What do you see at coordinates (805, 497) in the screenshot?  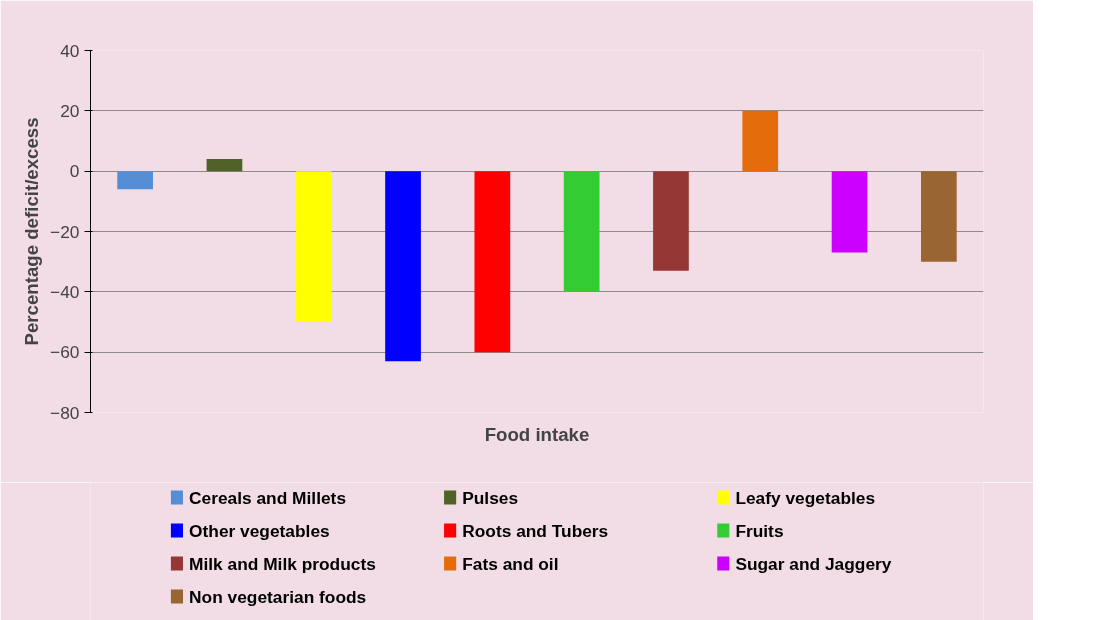 I see `legend-label: Leafy vegetables` at bounding box center [805, 497].